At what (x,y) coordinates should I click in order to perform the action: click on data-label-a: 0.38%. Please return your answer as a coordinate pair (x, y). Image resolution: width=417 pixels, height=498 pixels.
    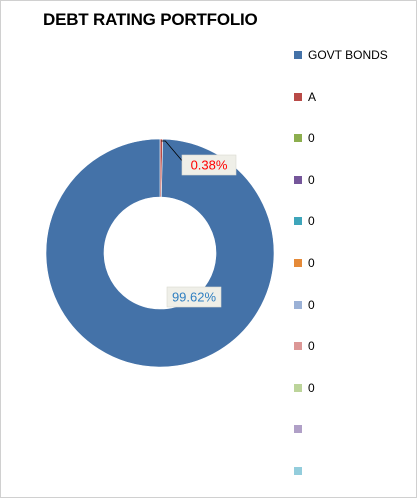
    Looking at the image, I should click on (209, 165).